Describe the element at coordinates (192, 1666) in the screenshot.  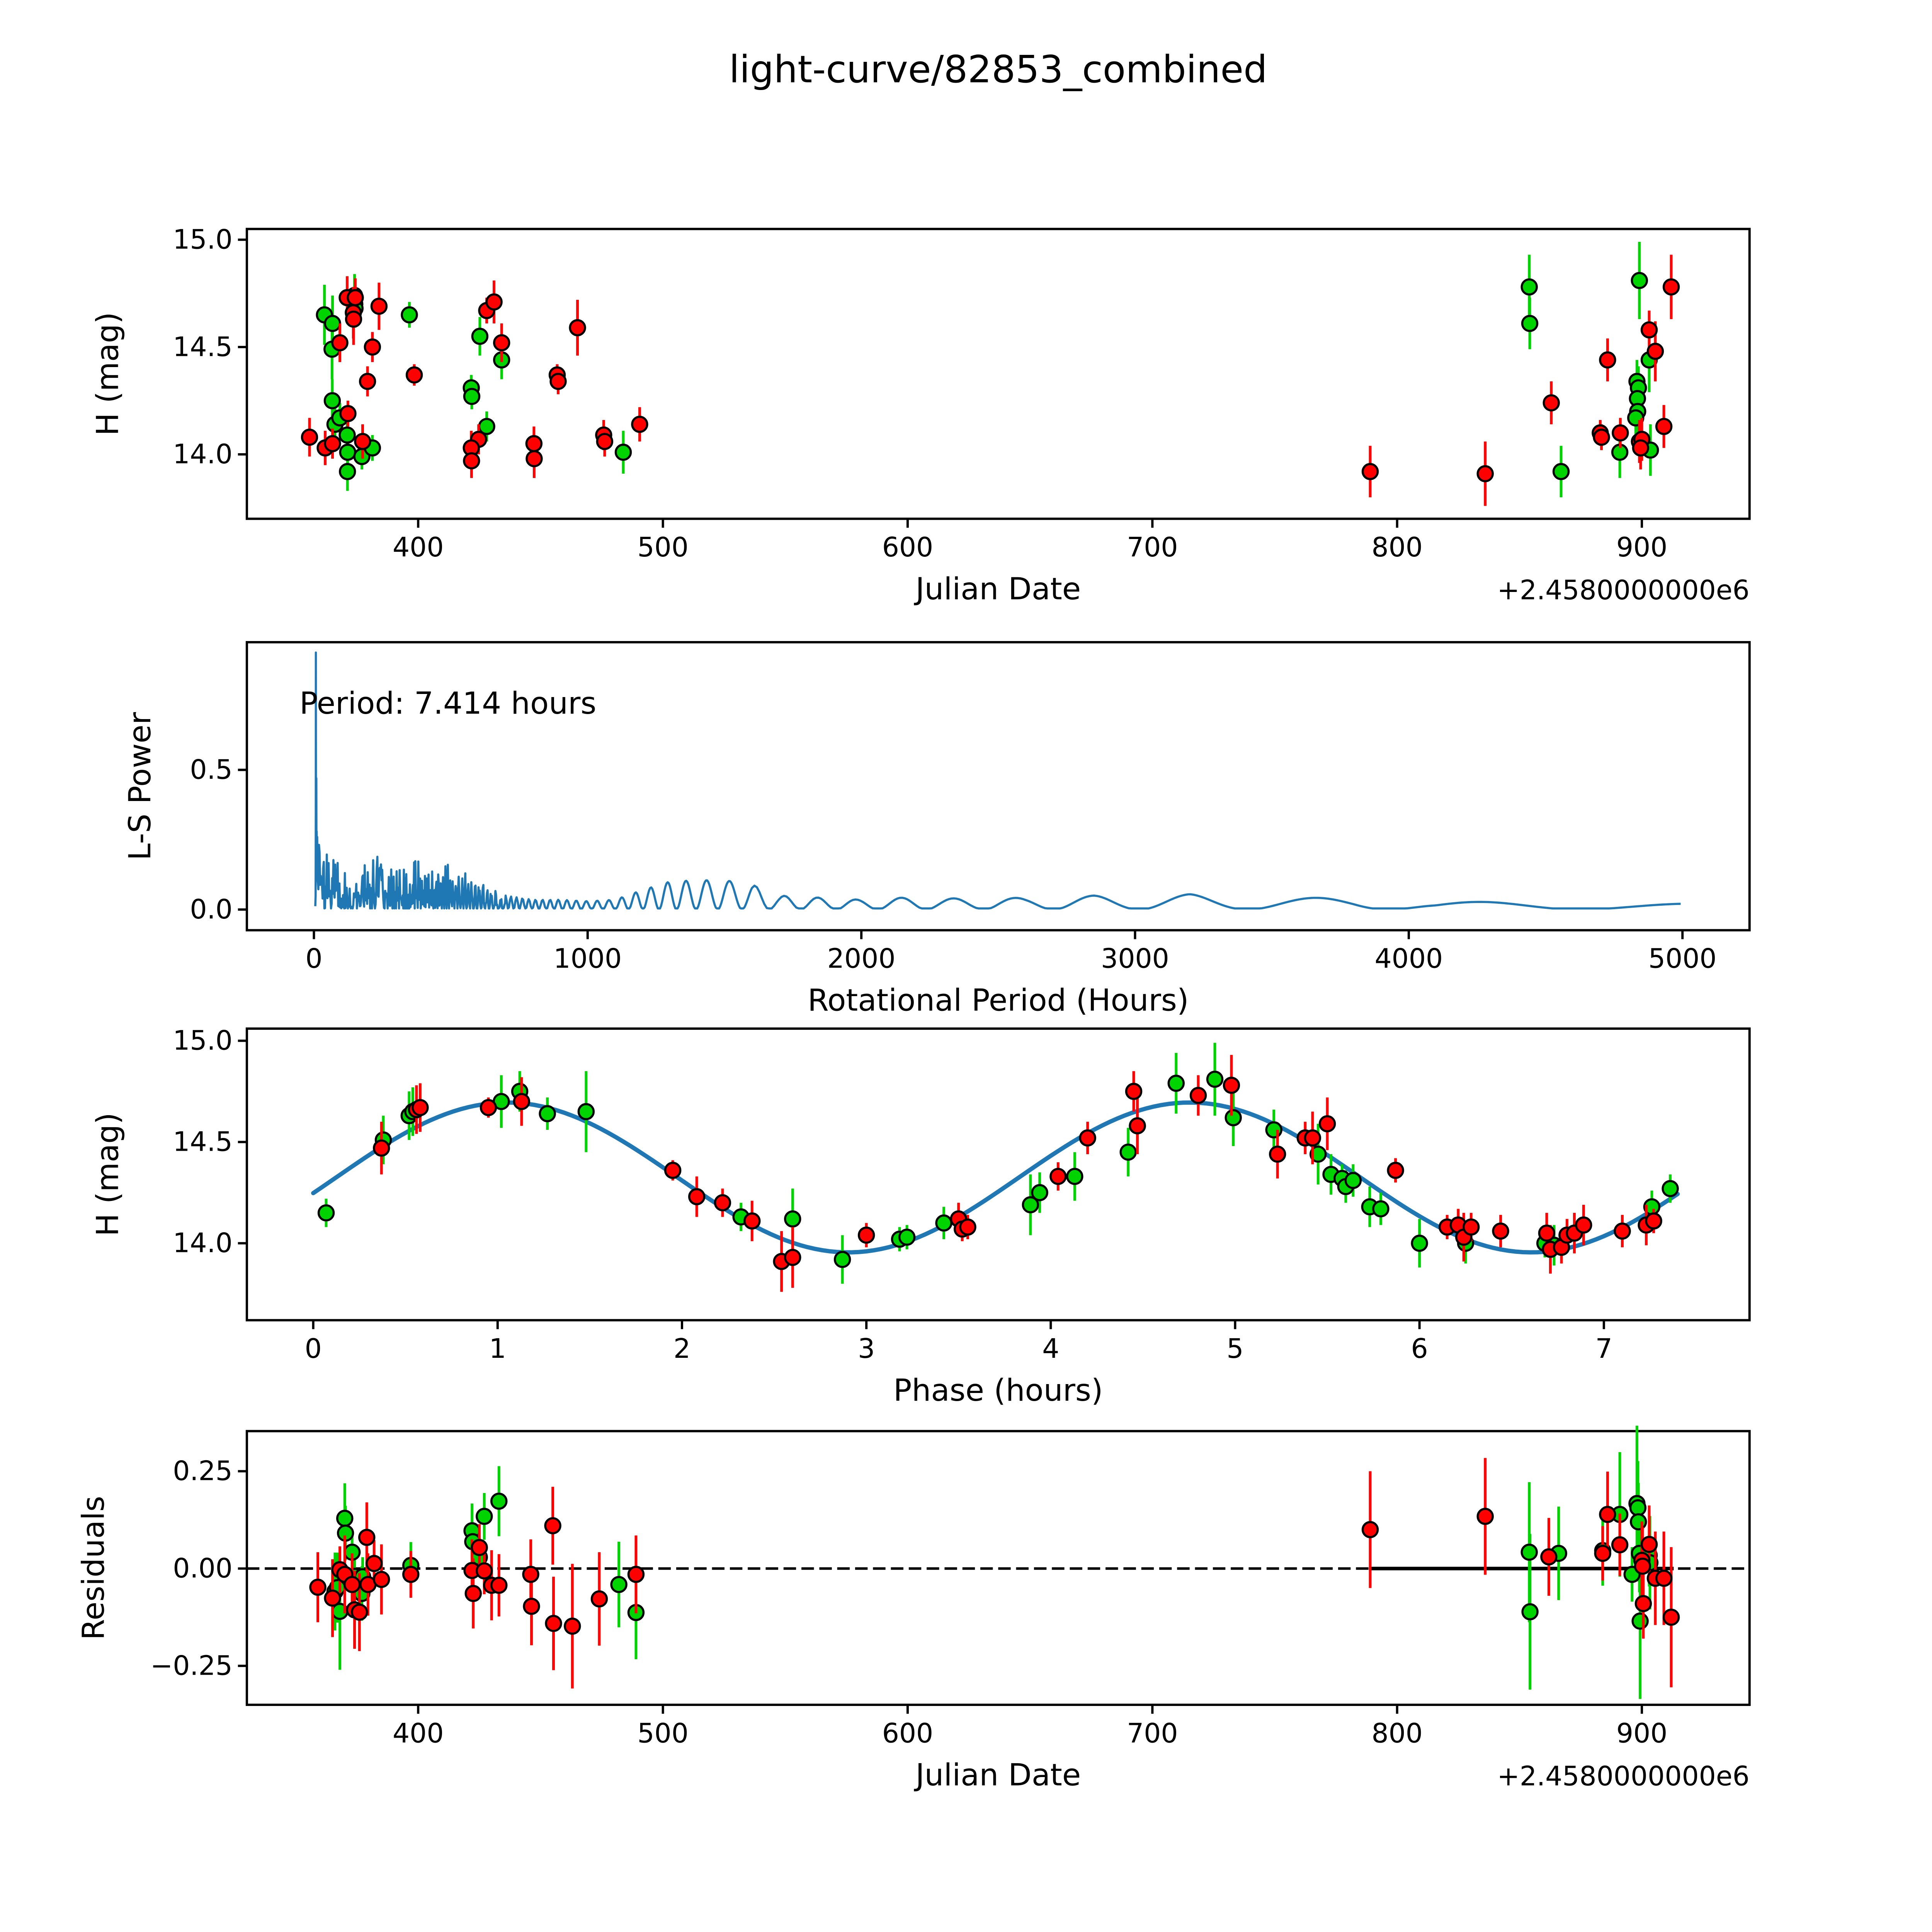
I see `y-tick-label: −0.25` at that location.